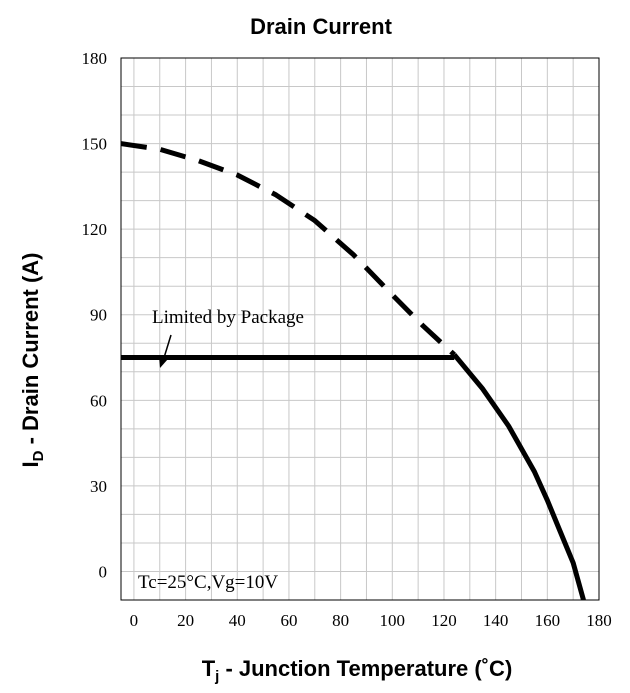  I want to click on y-tick-label: 60, so click(98, 400).